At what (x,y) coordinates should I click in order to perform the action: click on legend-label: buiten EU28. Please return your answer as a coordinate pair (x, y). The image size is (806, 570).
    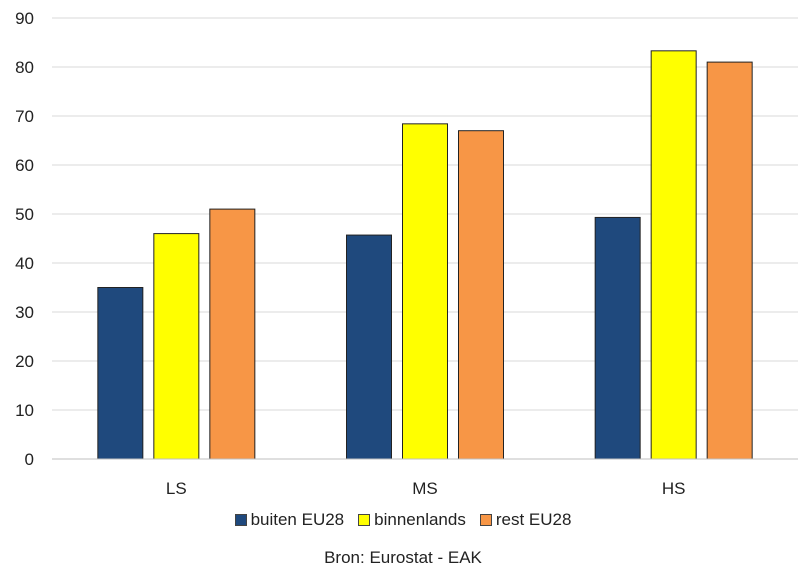
    Looking at the image, I should click on (297, 519).